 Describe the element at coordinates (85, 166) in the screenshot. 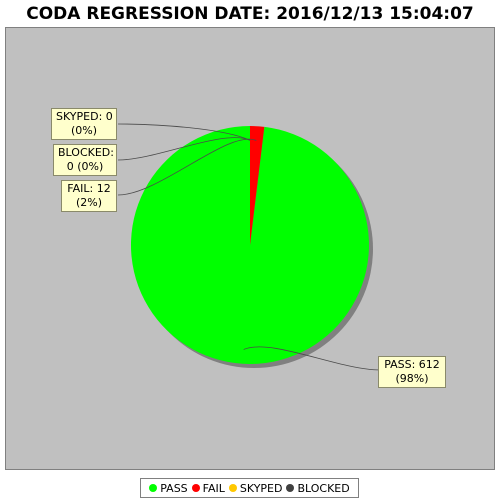

I see `slice-label-blocked-percent: 0 (0%)` at that location.